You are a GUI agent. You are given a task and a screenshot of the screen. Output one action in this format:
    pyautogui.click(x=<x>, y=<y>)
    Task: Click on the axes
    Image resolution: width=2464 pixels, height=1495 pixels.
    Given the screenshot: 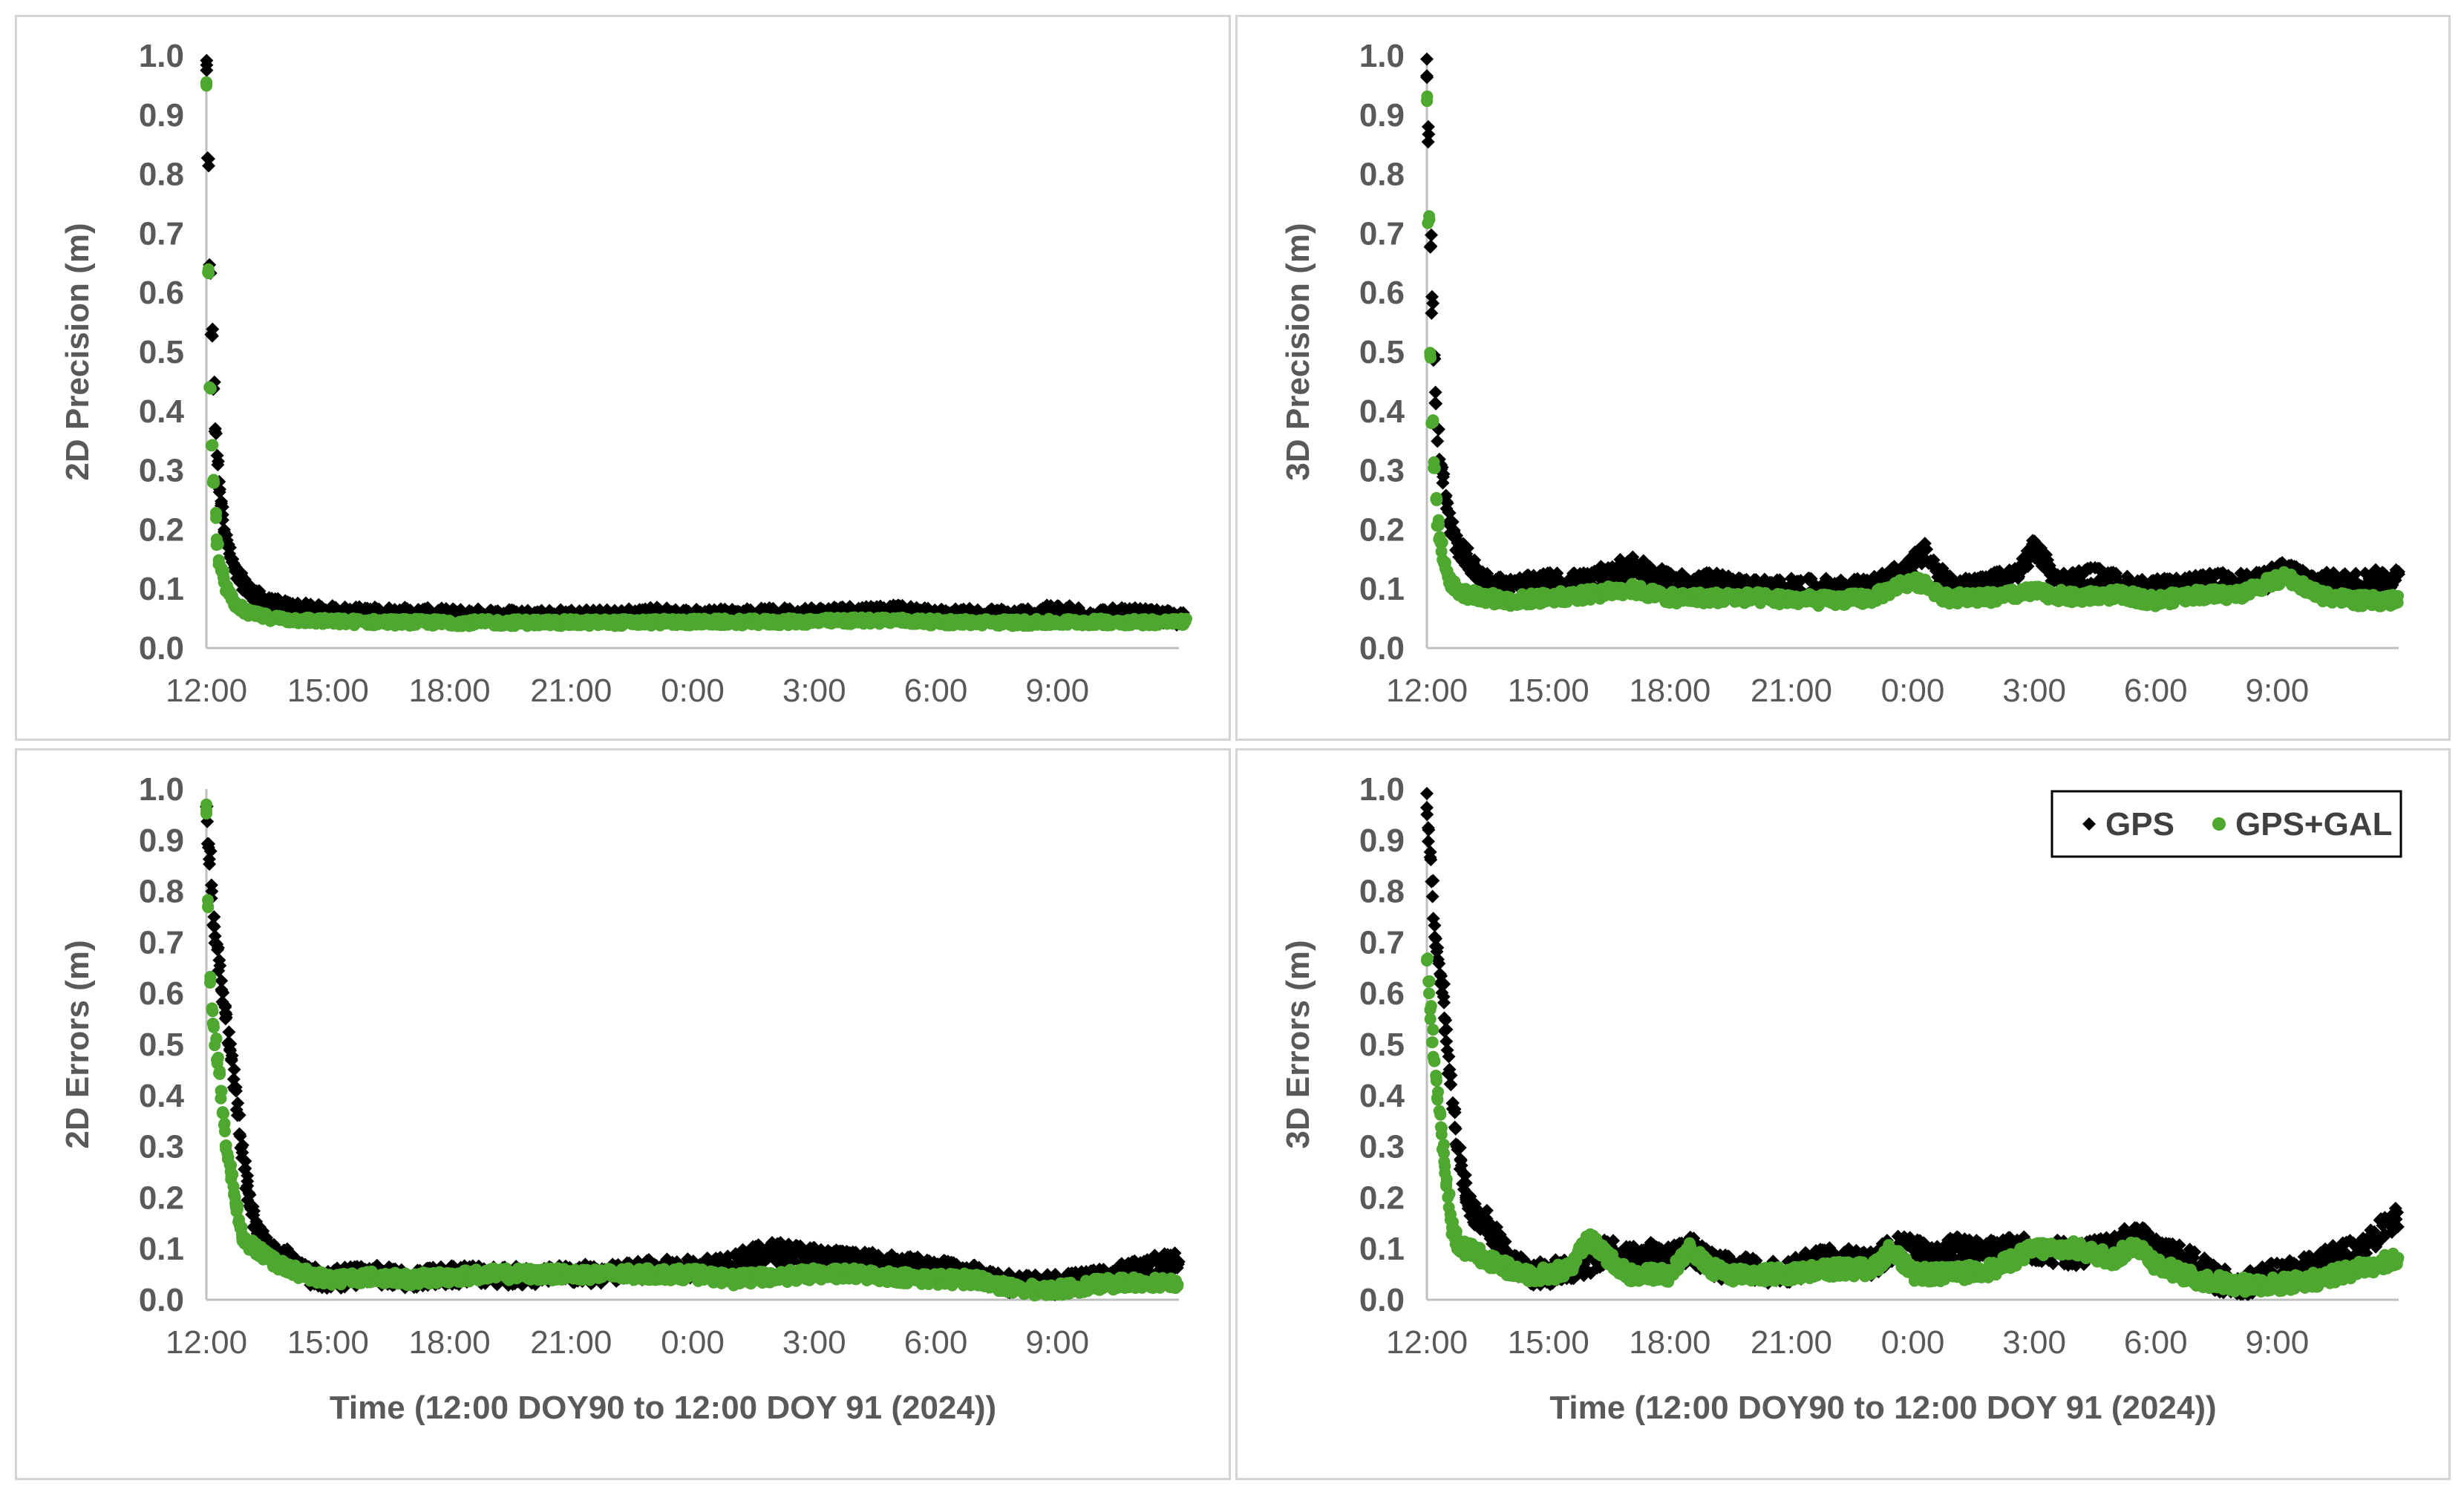 What is the action you would take?
    pyautogui.click(x=692, y=1045)
    